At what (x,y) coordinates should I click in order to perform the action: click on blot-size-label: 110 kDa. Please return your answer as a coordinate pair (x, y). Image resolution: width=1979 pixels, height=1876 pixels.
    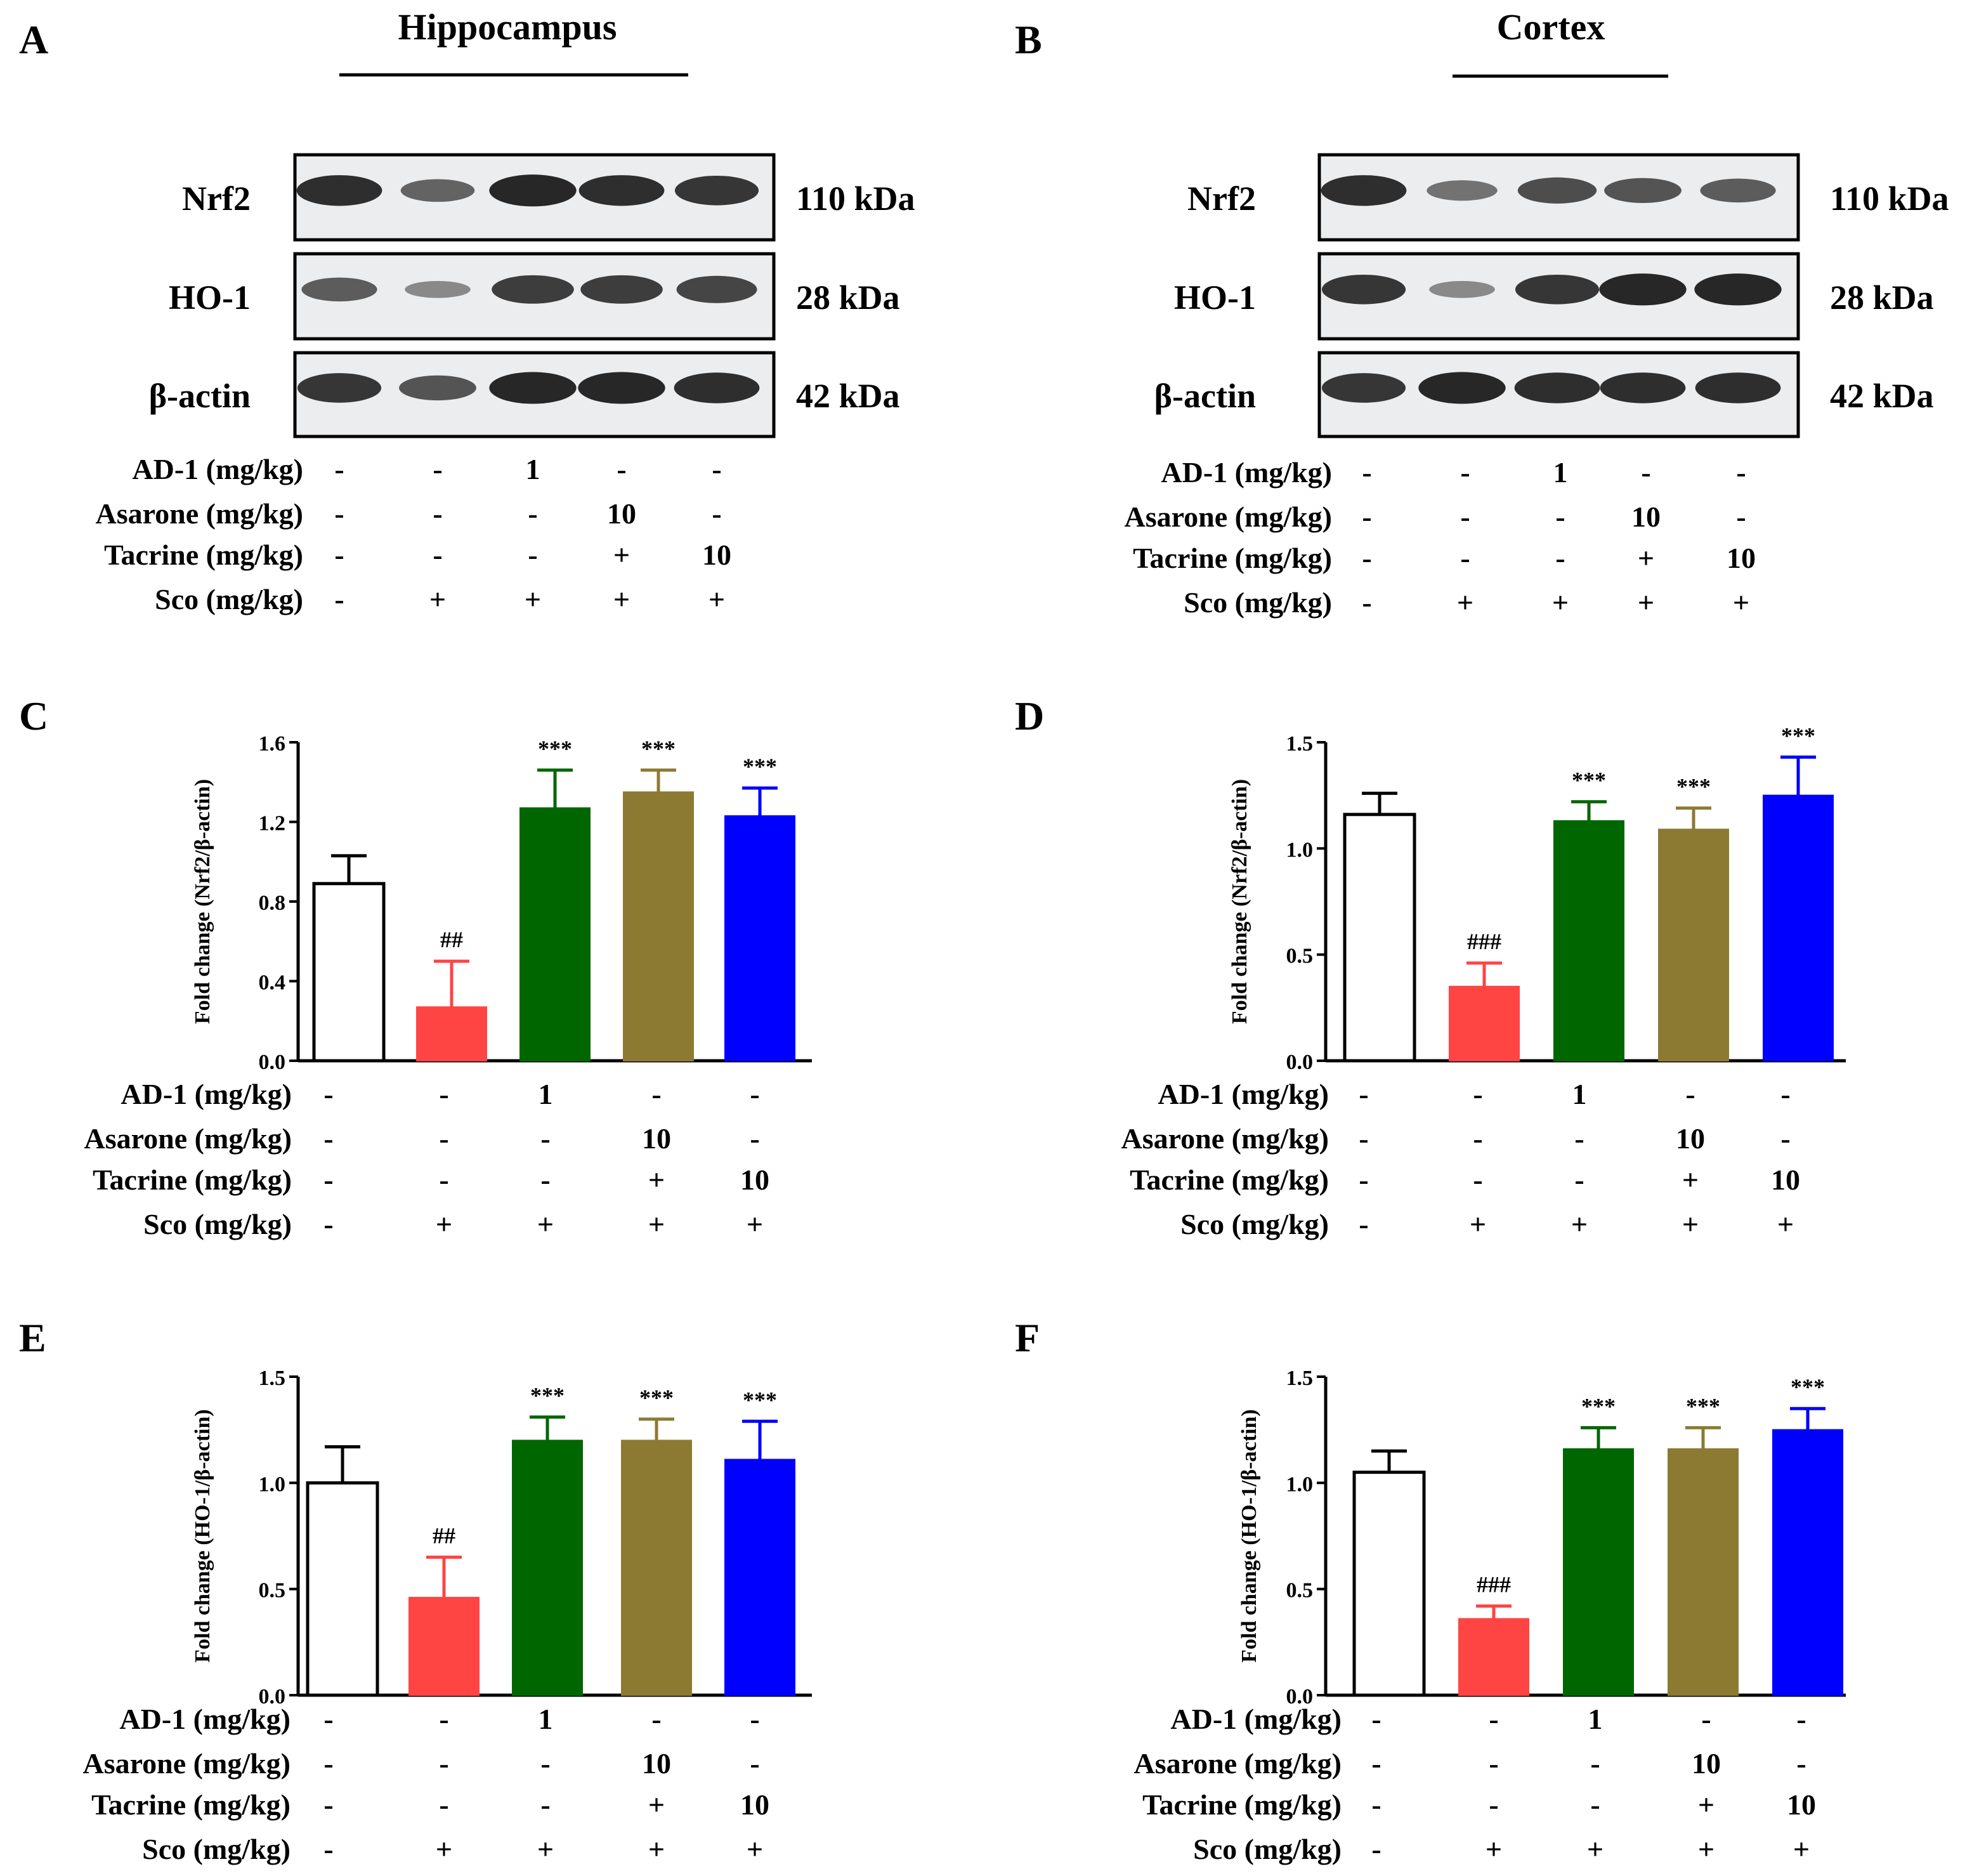
    Looking at the image, I should click on (855, 199).